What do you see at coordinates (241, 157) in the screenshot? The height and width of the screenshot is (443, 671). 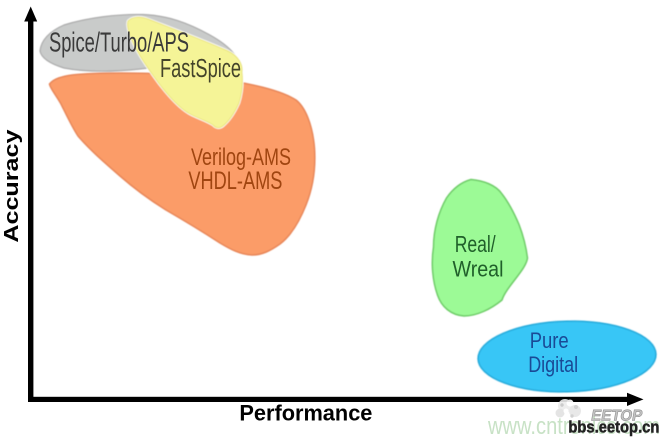 I see `svg-text: Verilog-AMS` at bounding box center [241, 157].